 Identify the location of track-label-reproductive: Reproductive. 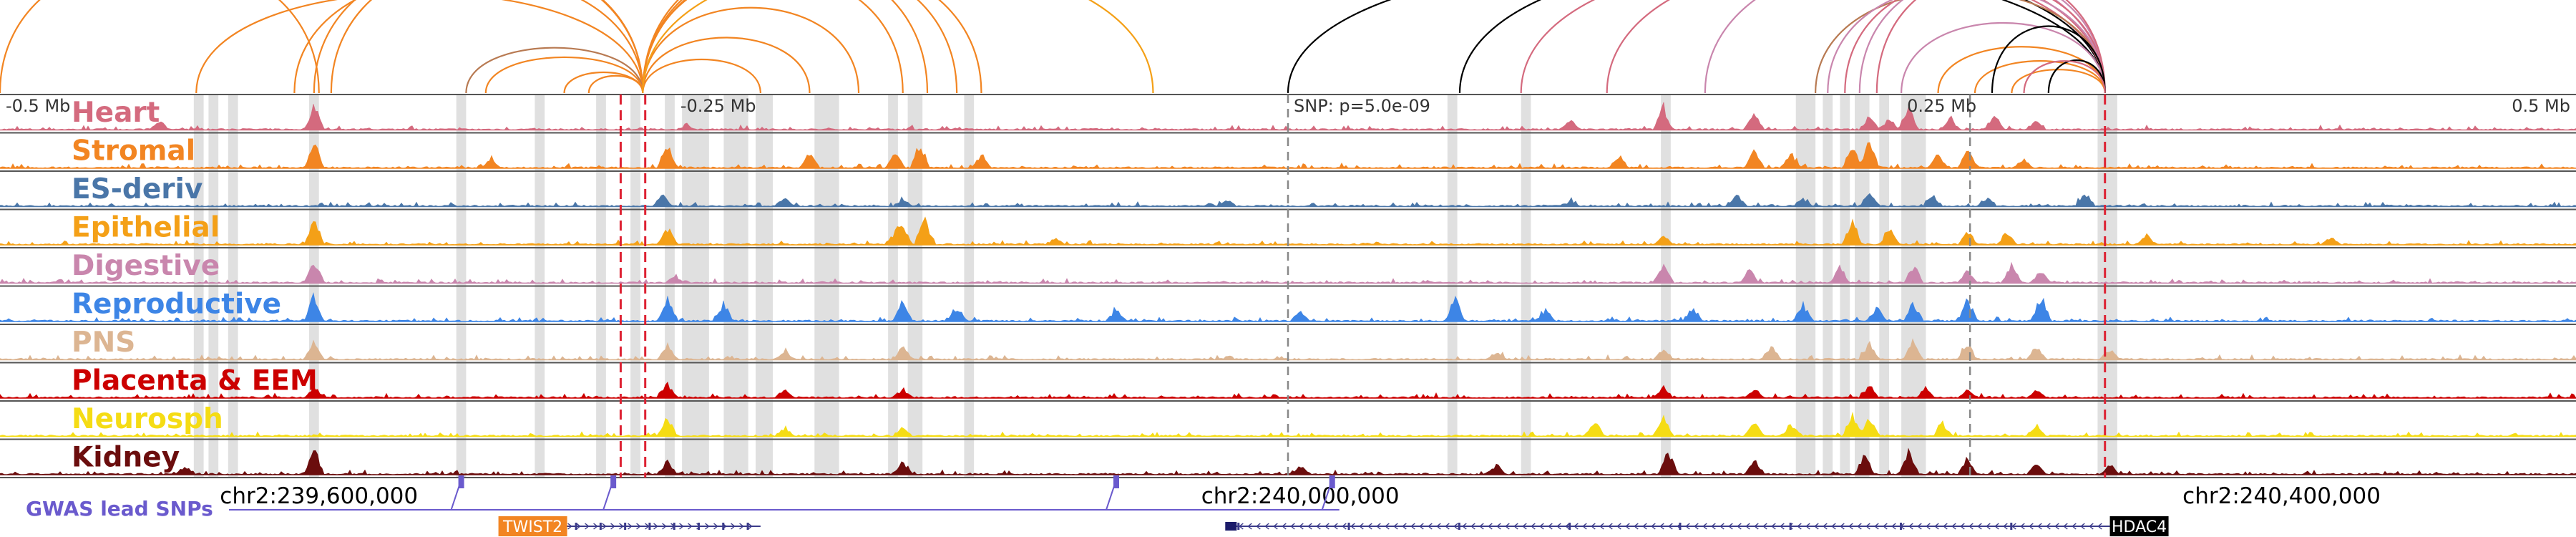
(176, 305).